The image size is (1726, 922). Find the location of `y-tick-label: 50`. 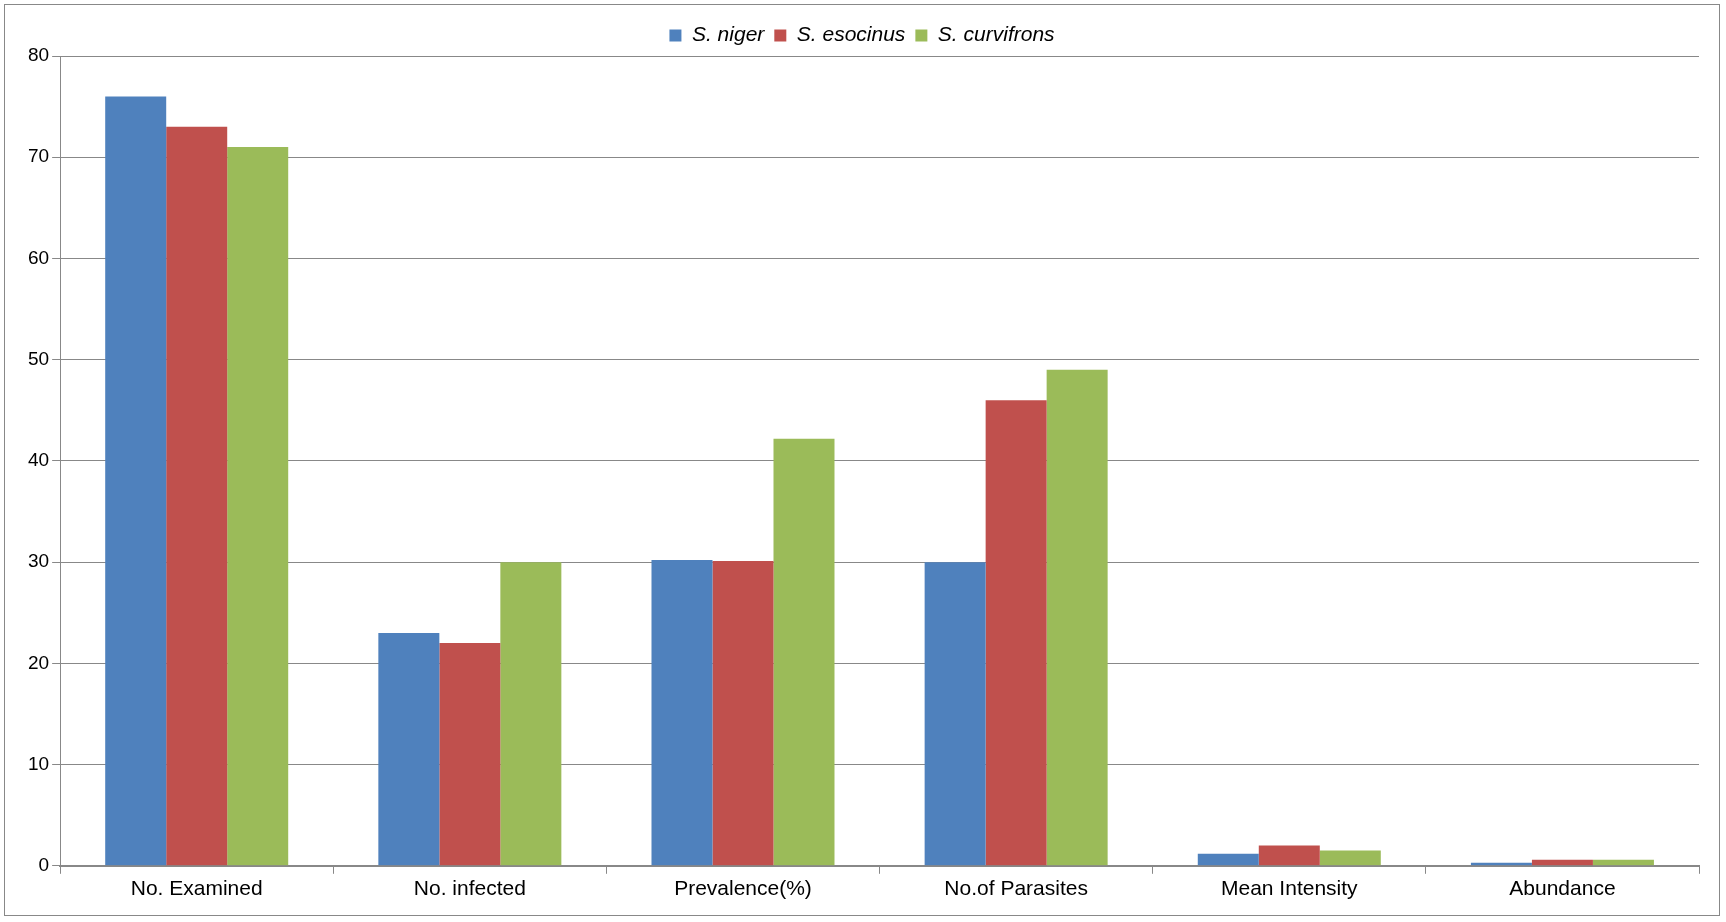

y-tick-label: 50 is located at coordinates (38, 358).